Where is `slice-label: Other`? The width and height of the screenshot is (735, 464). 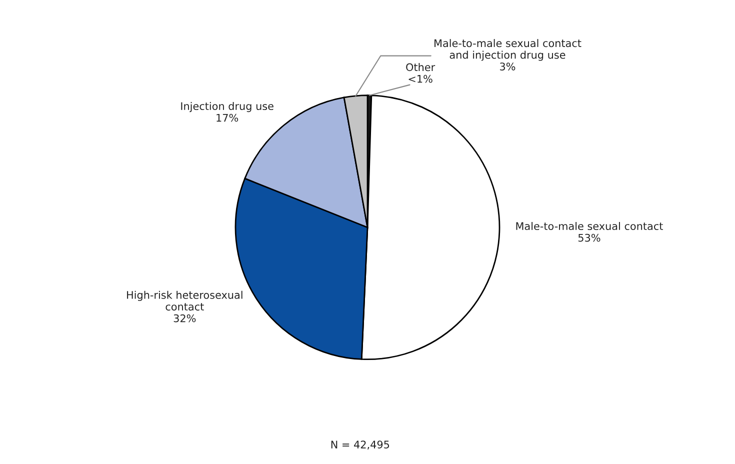
slice-label: Other is located at coordinates (421, 67).